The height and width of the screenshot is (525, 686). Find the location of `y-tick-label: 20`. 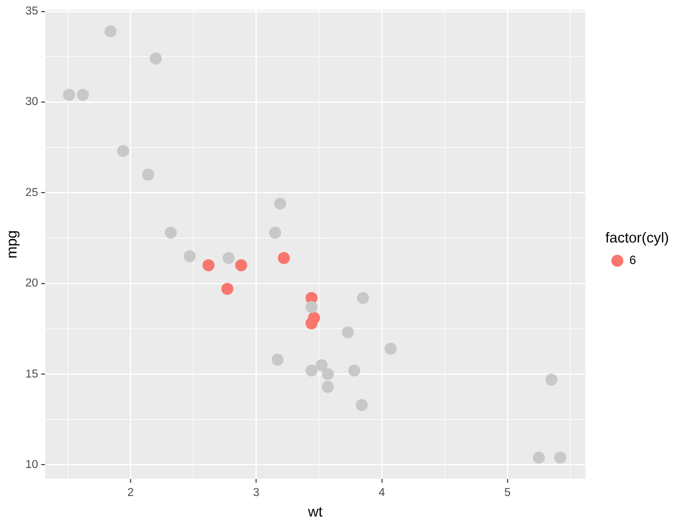

y-tick-label: 20 is located at coordinates (31, 284).